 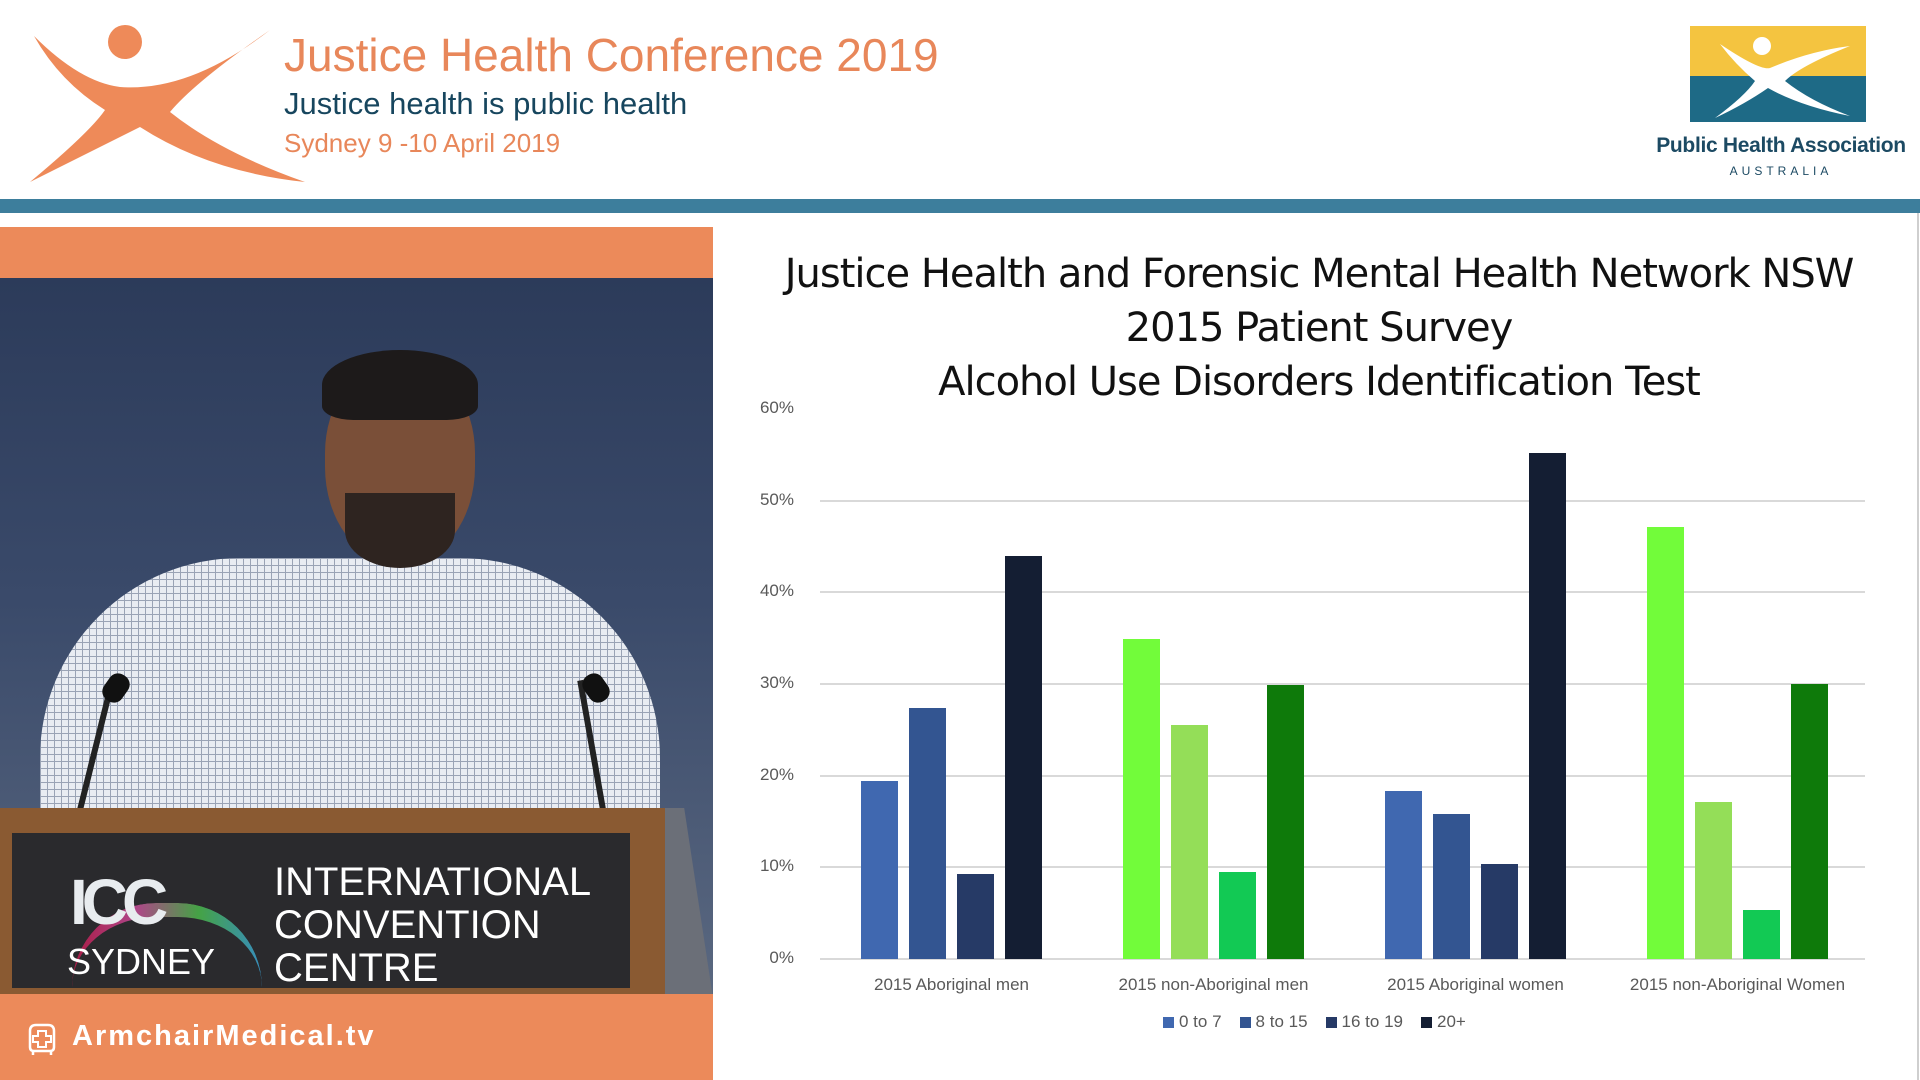 What do you see at coordinates (400, 385) in the screenshot?
I see `speaker-hair` at bounding box center [400, 385].